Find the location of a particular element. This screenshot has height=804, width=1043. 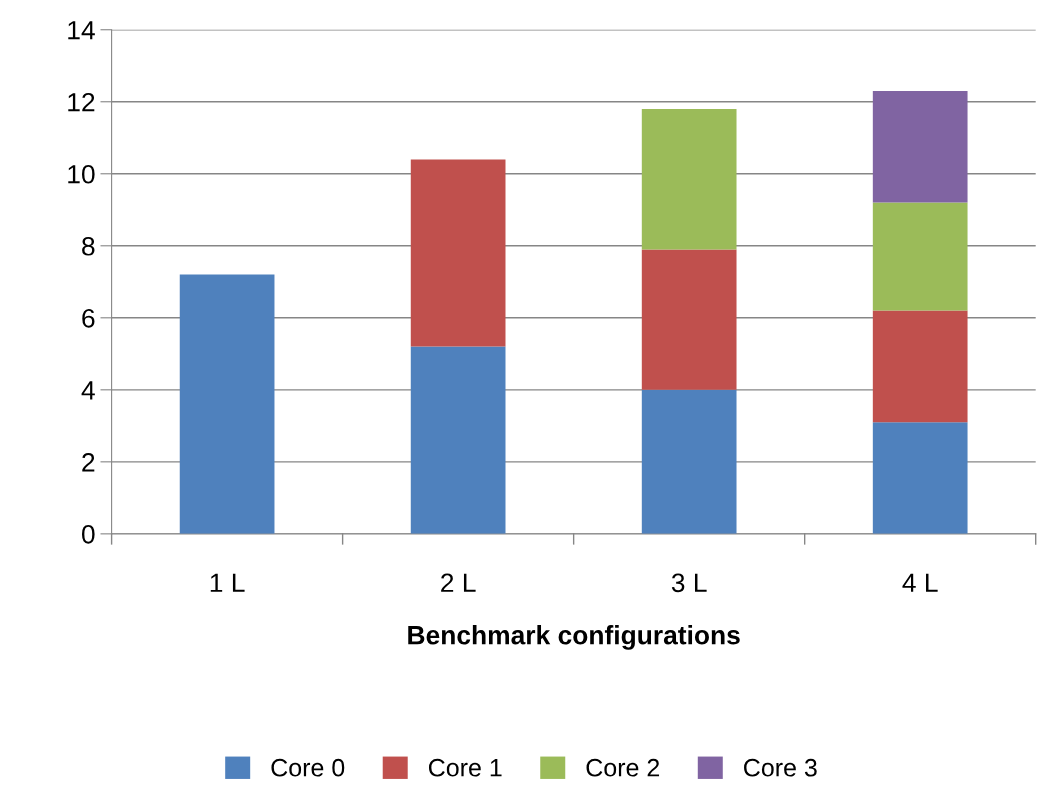

legend-label: Core 0 is located at coordinates (308, 767).